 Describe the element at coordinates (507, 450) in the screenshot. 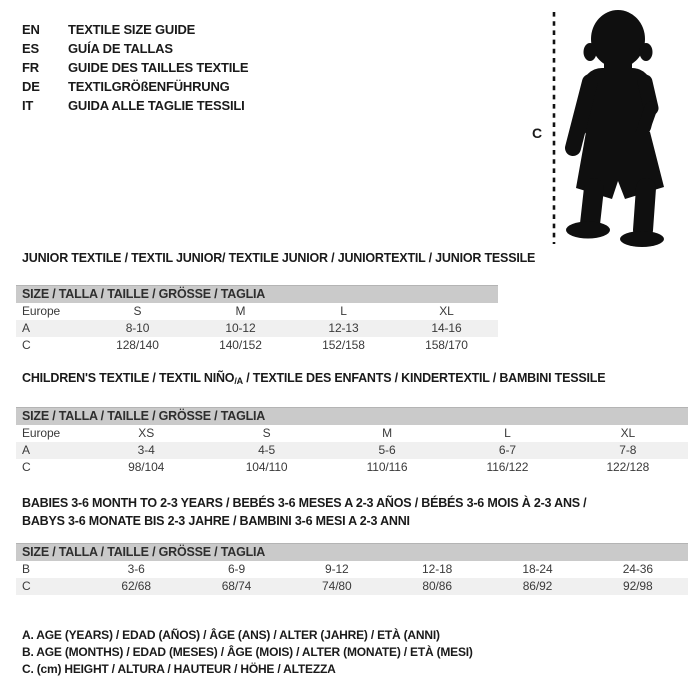

I see `cell-value: 6-7` at that location.